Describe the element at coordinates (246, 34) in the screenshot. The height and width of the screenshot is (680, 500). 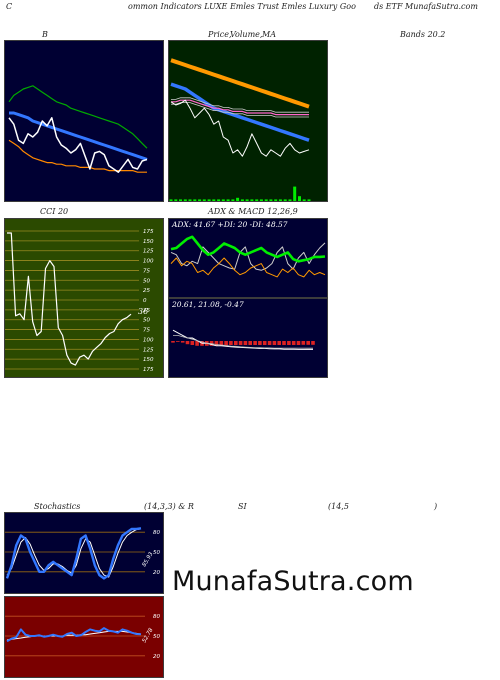
I see `price-title-b: Volume,` at that location.